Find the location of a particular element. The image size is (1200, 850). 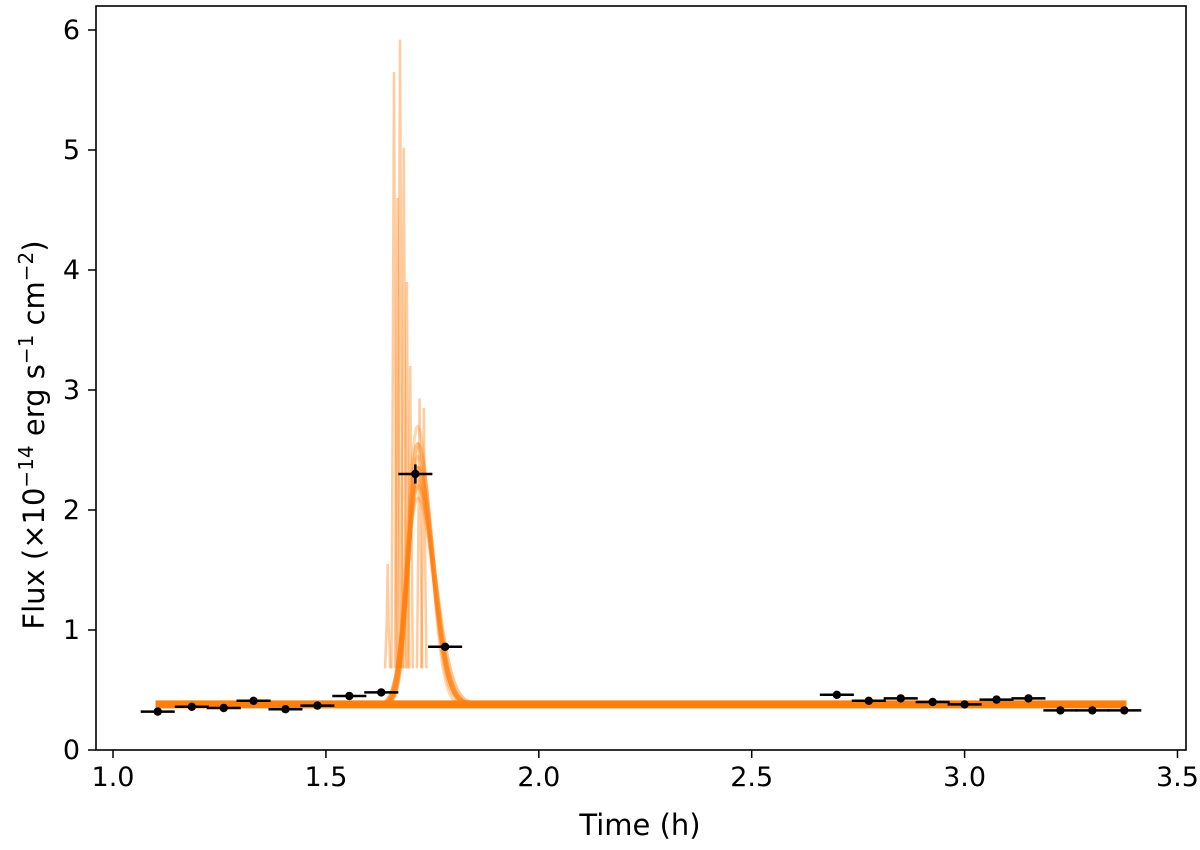

y-axis-ticks: 0 1 2 3 4 5 6 is located at coordinates (79, 390).